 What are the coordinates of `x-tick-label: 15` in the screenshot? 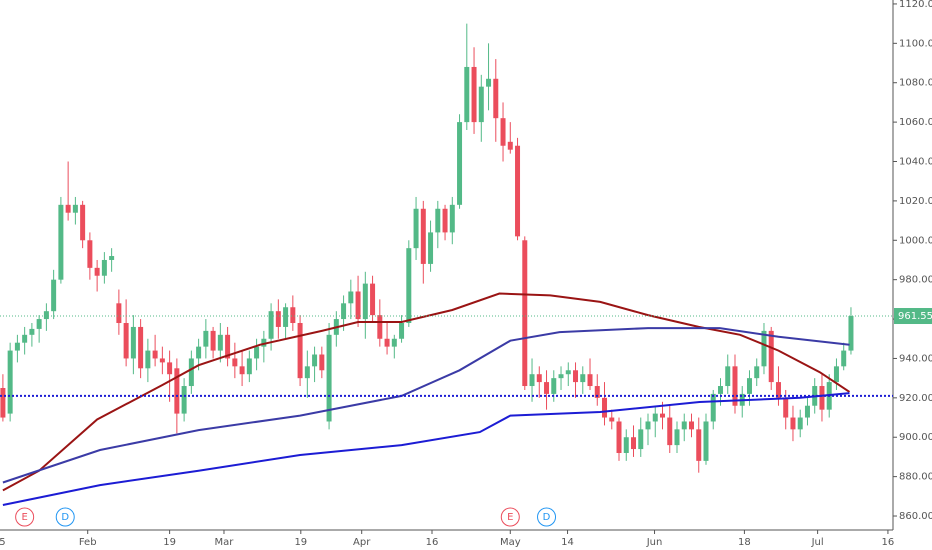 It's located at (3, 542).